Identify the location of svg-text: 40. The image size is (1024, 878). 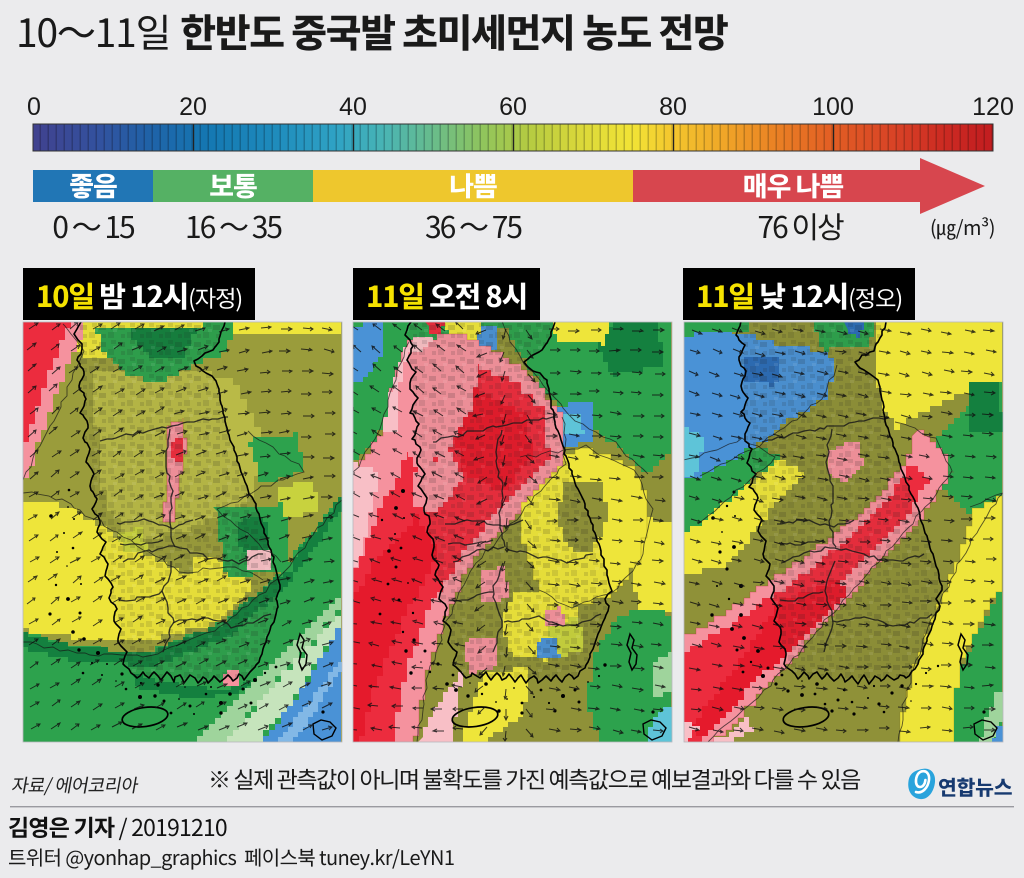
(353, 107).